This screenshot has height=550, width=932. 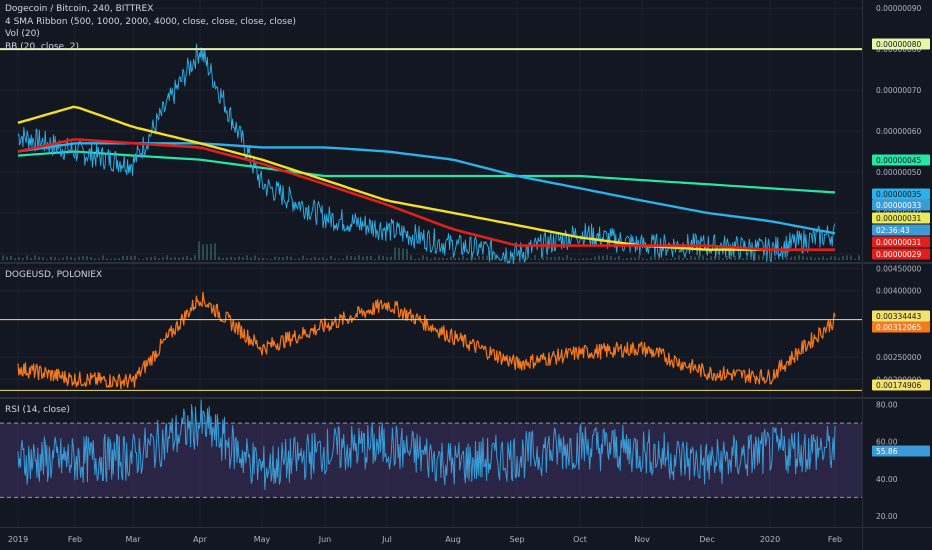 I want to click on time-axis-line, so click(x=466, y=527).